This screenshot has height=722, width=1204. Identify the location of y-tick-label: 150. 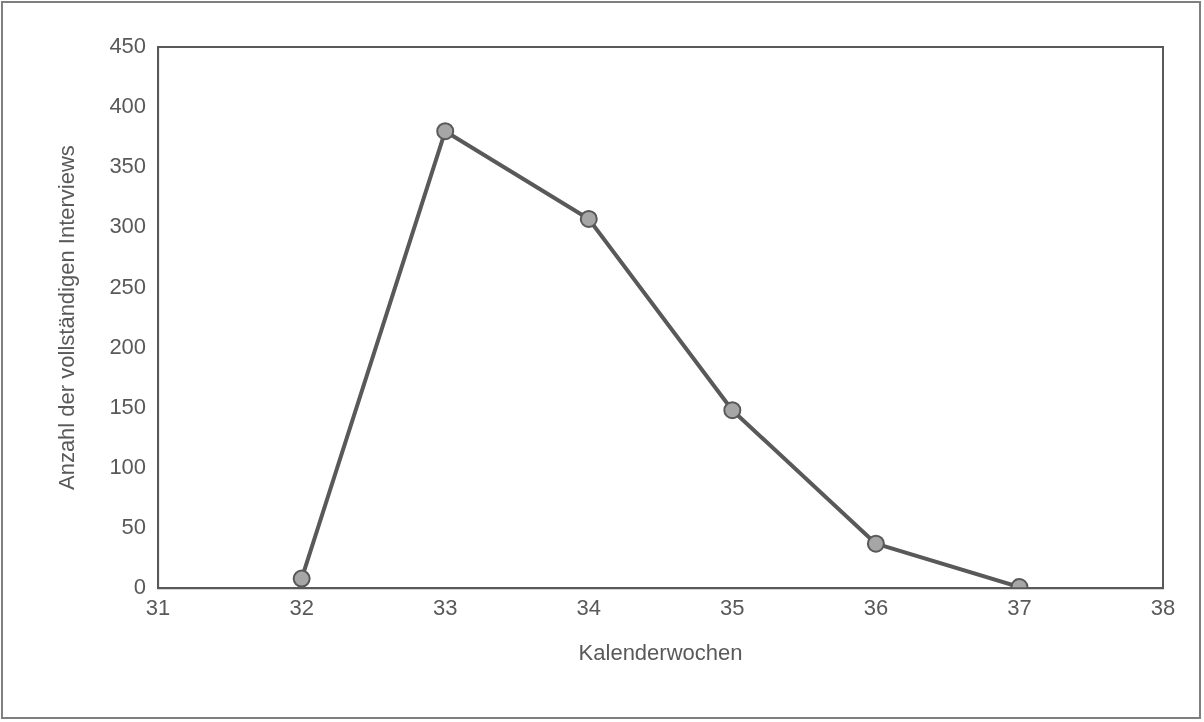
(128, 406).